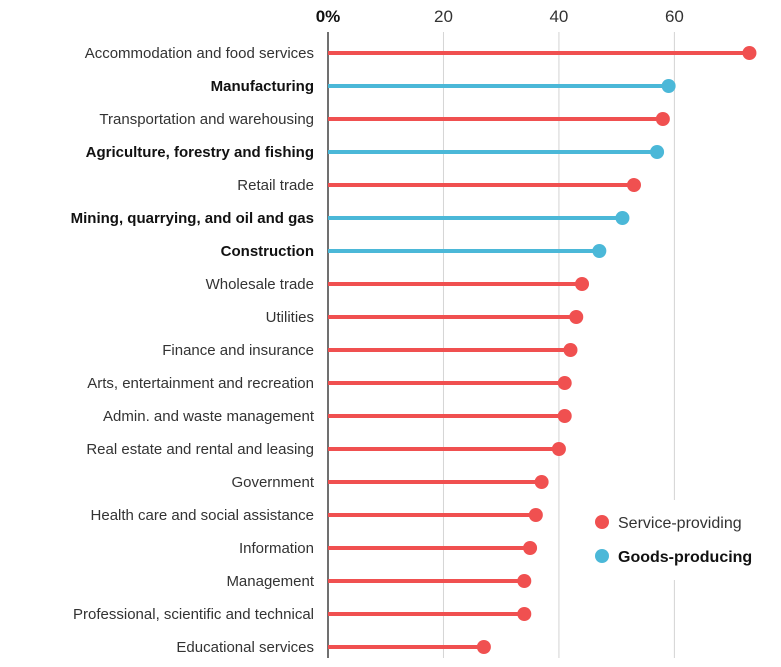 Image resolution: width=781 pixels, height=667 pixels. What do you see at coordinates (685, 557) in the screenshot?
I see `legend-entry: Goods-producing` at bounding box center [685, 557].